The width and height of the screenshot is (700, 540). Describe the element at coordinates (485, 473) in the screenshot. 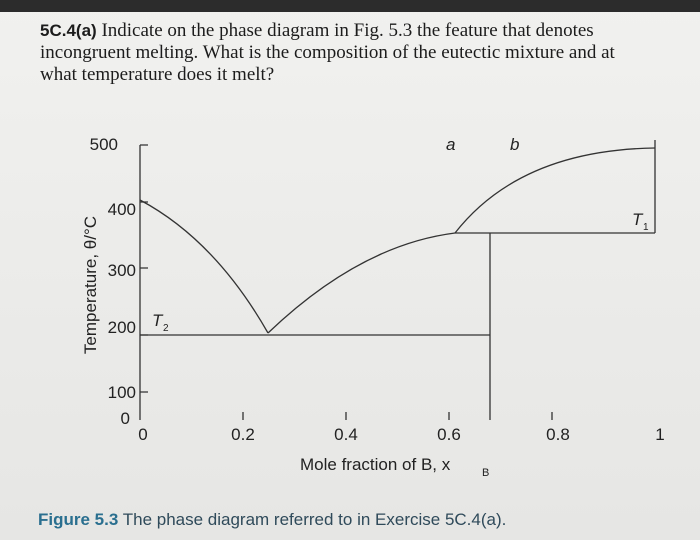

I see `x-axis-label-subscript: B` at that location.